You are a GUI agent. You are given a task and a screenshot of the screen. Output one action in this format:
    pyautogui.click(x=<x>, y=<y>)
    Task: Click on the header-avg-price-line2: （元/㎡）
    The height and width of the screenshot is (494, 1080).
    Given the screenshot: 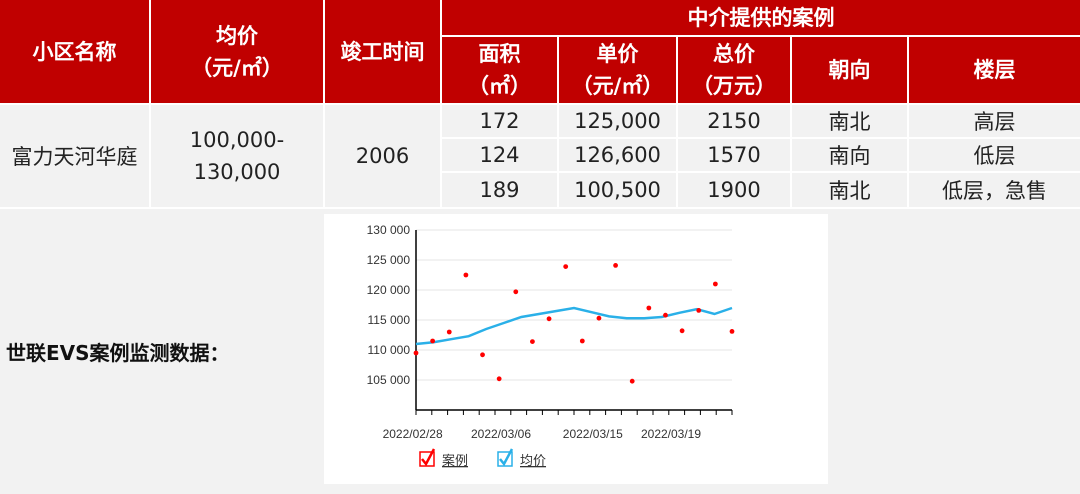 What is the action you would take?
    pyautogui.click(x=237, y=67)
    